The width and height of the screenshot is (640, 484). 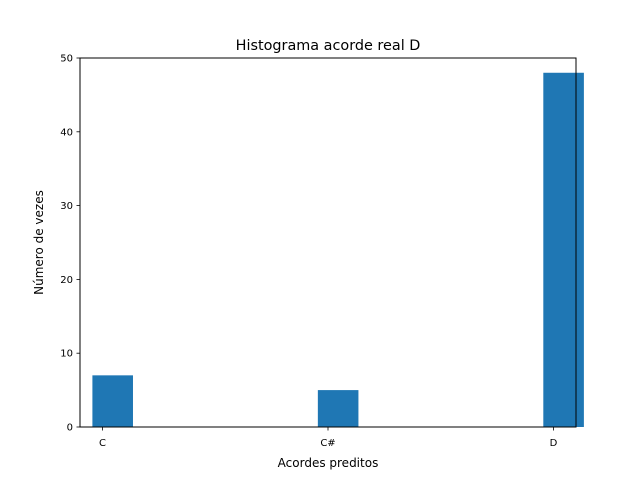 What do you see at coordinates (70, 244) in the screenshot?
I see `y-axis-ticks: 0 10 20 30 40 50` at bounding box center [70, 244].